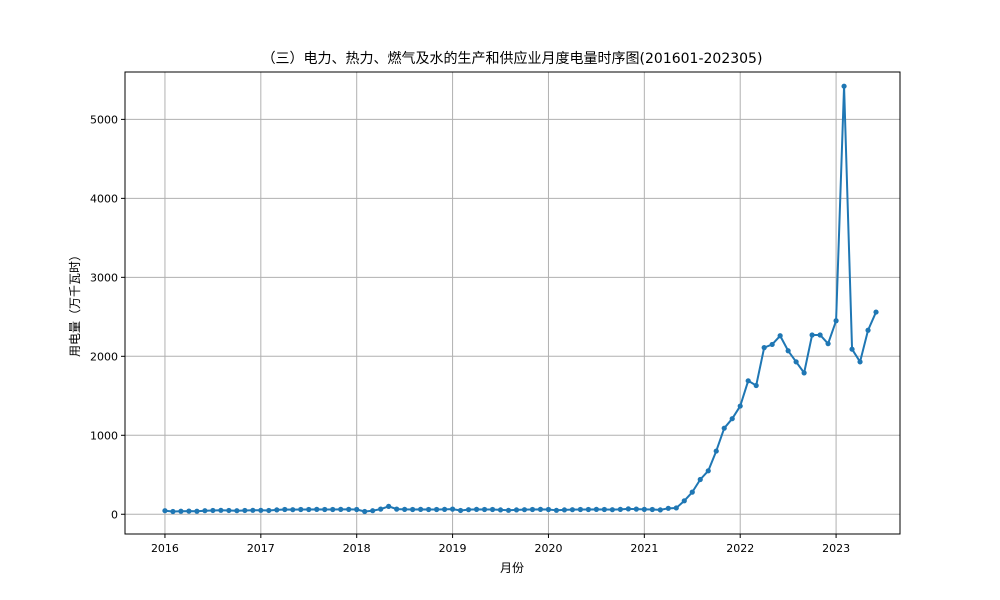 This screenshot has height=600, width=1000. I want to click on x-tick-label: 2021, so click(644, 548).